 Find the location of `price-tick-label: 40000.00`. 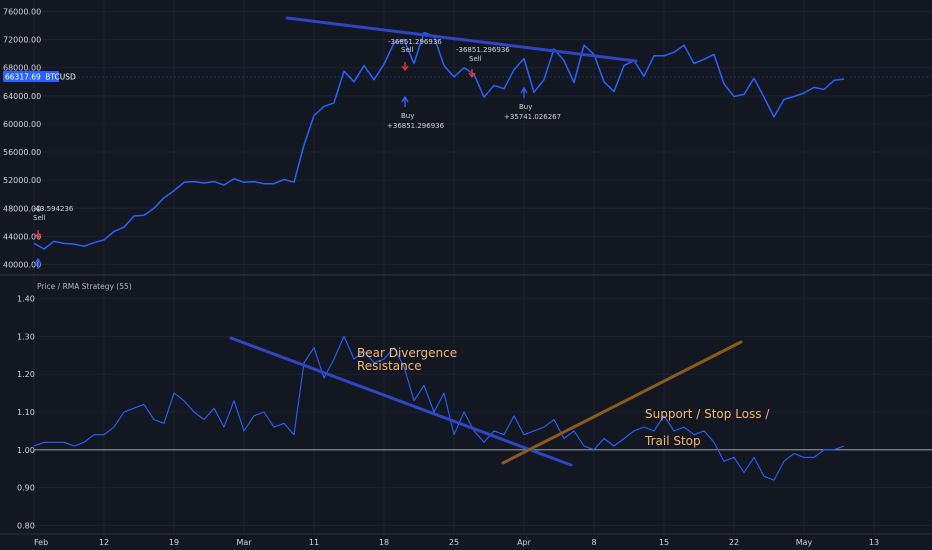

price-tick-label: 40000.00 is located at coordinates (22, 264).